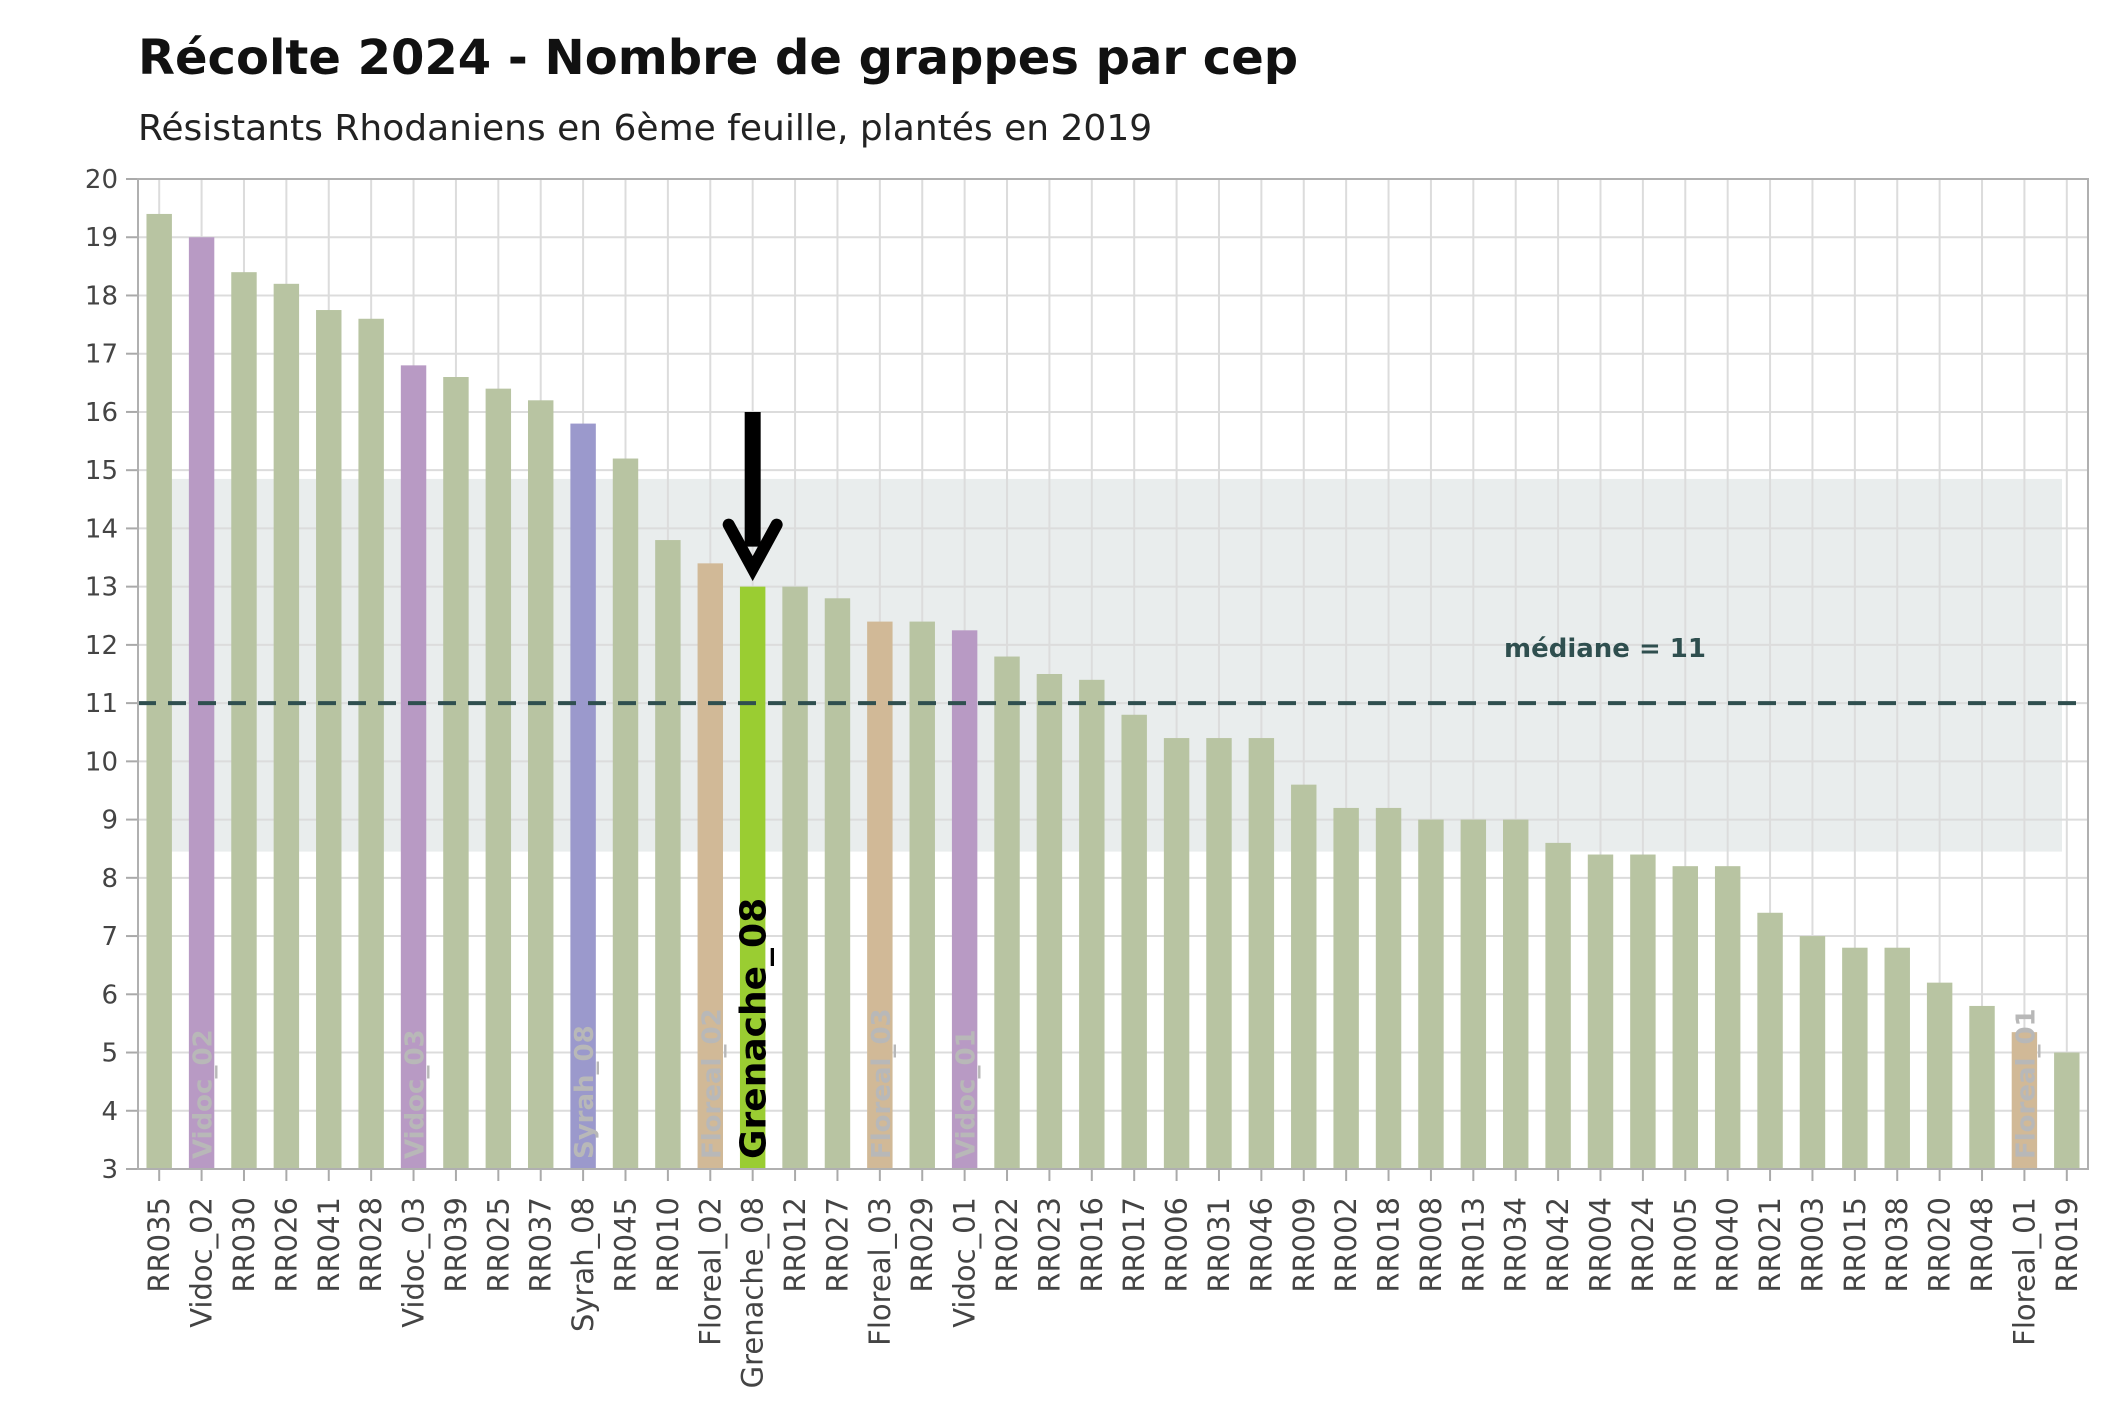 The height and width of the screenshot is (1417, 2125). I want to click on y-tick-label: 14, so click(101, 529).